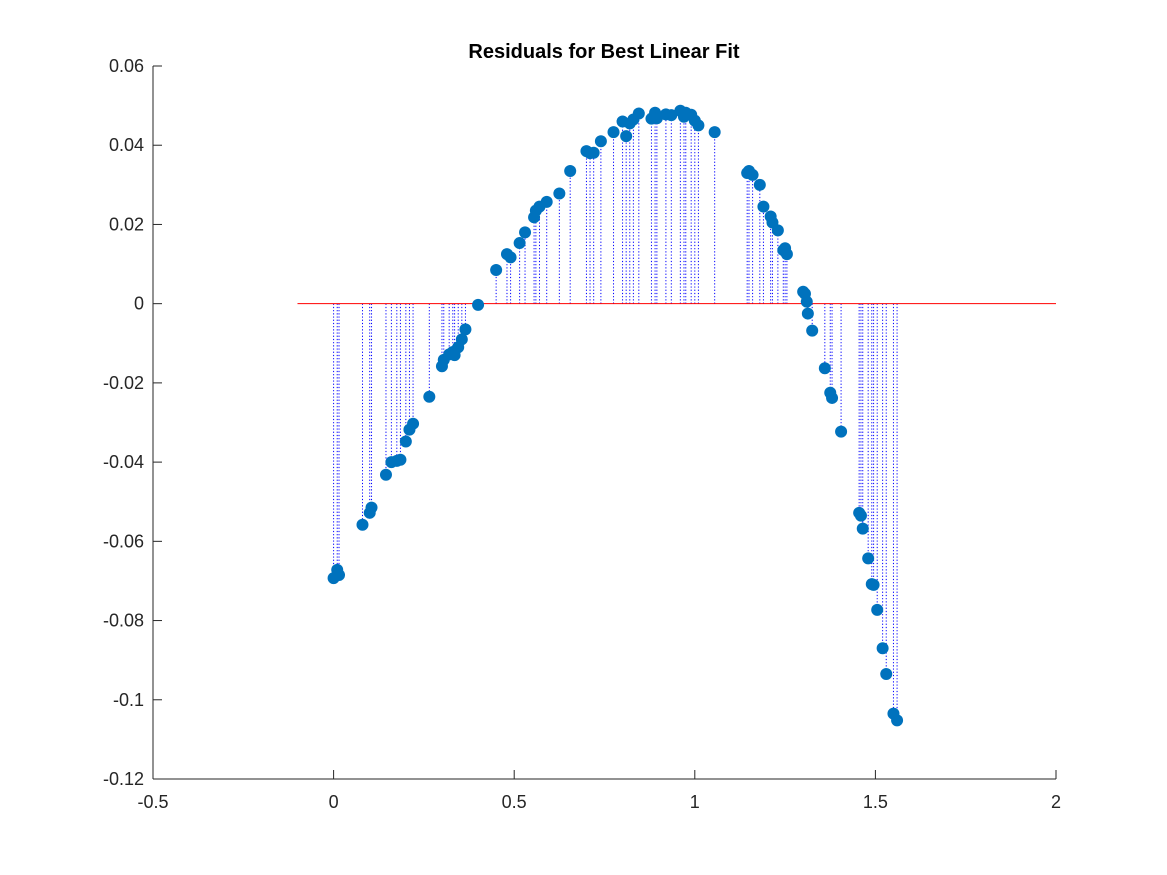 The height and width of the screenshot is (875, 1167). What do you see at coordinates (604, 52) in the screenshot?
I see `chart-title: Residuals for Best Linear Fit` at bounding box center [604, 52].